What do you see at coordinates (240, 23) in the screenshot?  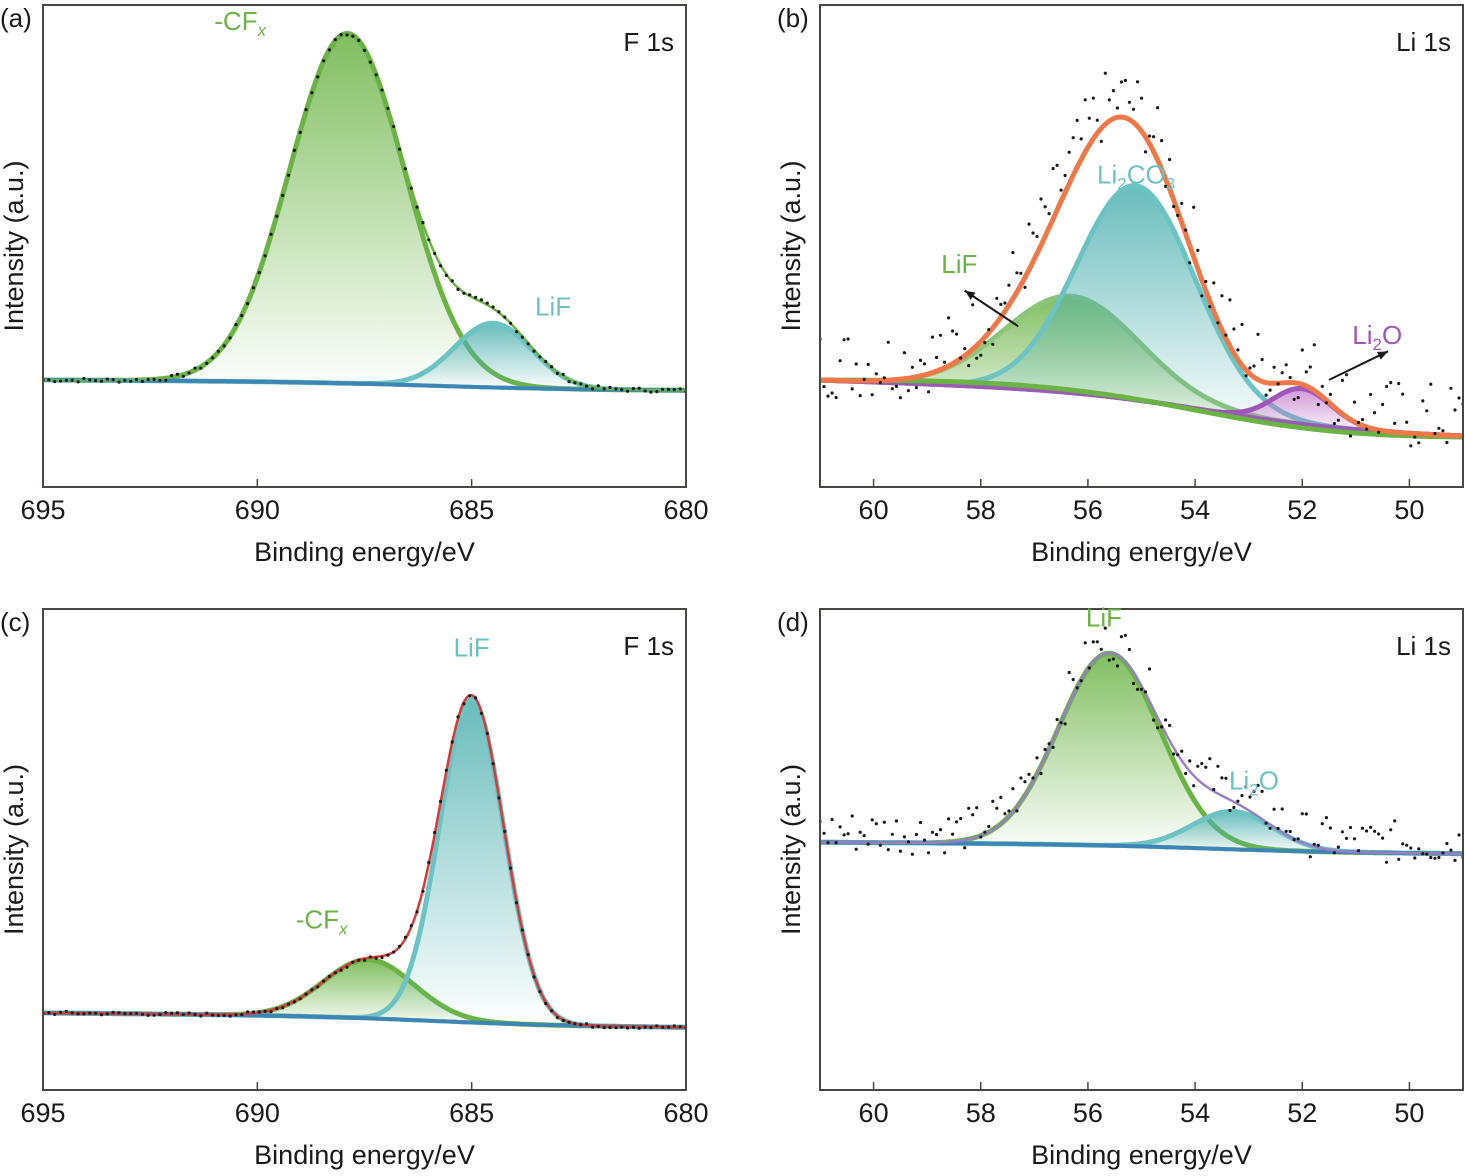 I see `peak-label: -CFx` at bounding box center [240, 23].